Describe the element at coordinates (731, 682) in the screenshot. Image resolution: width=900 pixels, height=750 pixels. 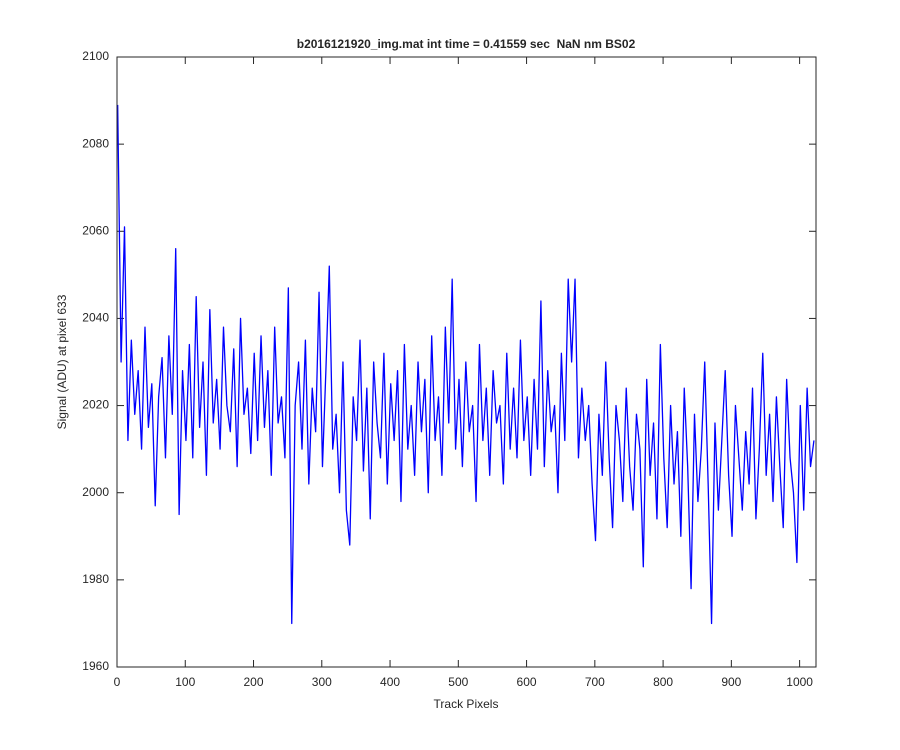
I see `x-tick-label: 900` at that location.